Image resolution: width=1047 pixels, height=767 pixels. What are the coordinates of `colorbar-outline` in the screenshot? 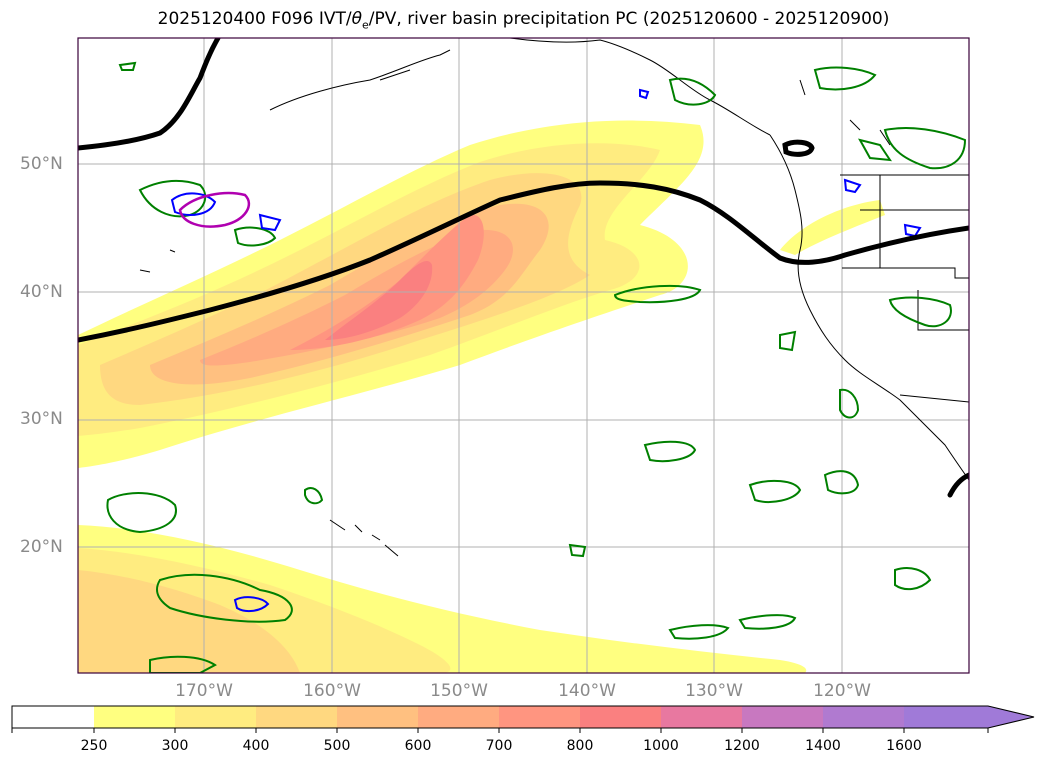 It's located at (523, 717).